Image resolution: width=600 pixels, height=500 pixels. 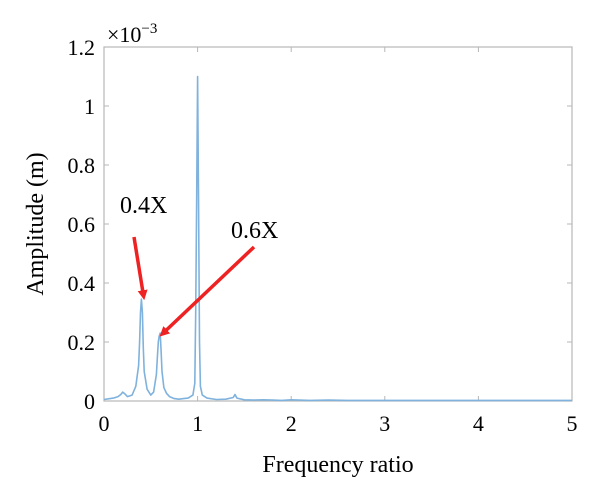 I want to click on x-axis-label: Frequency ratio, so click(x=337, y=465).